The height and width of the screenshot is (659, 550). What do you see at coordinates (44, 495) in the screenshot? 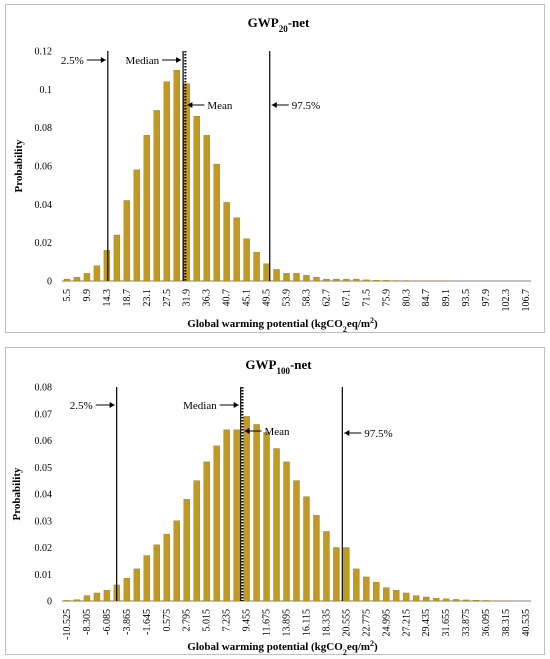
I see `y-tick-label: 0.04` at bounding box center [44, 495].